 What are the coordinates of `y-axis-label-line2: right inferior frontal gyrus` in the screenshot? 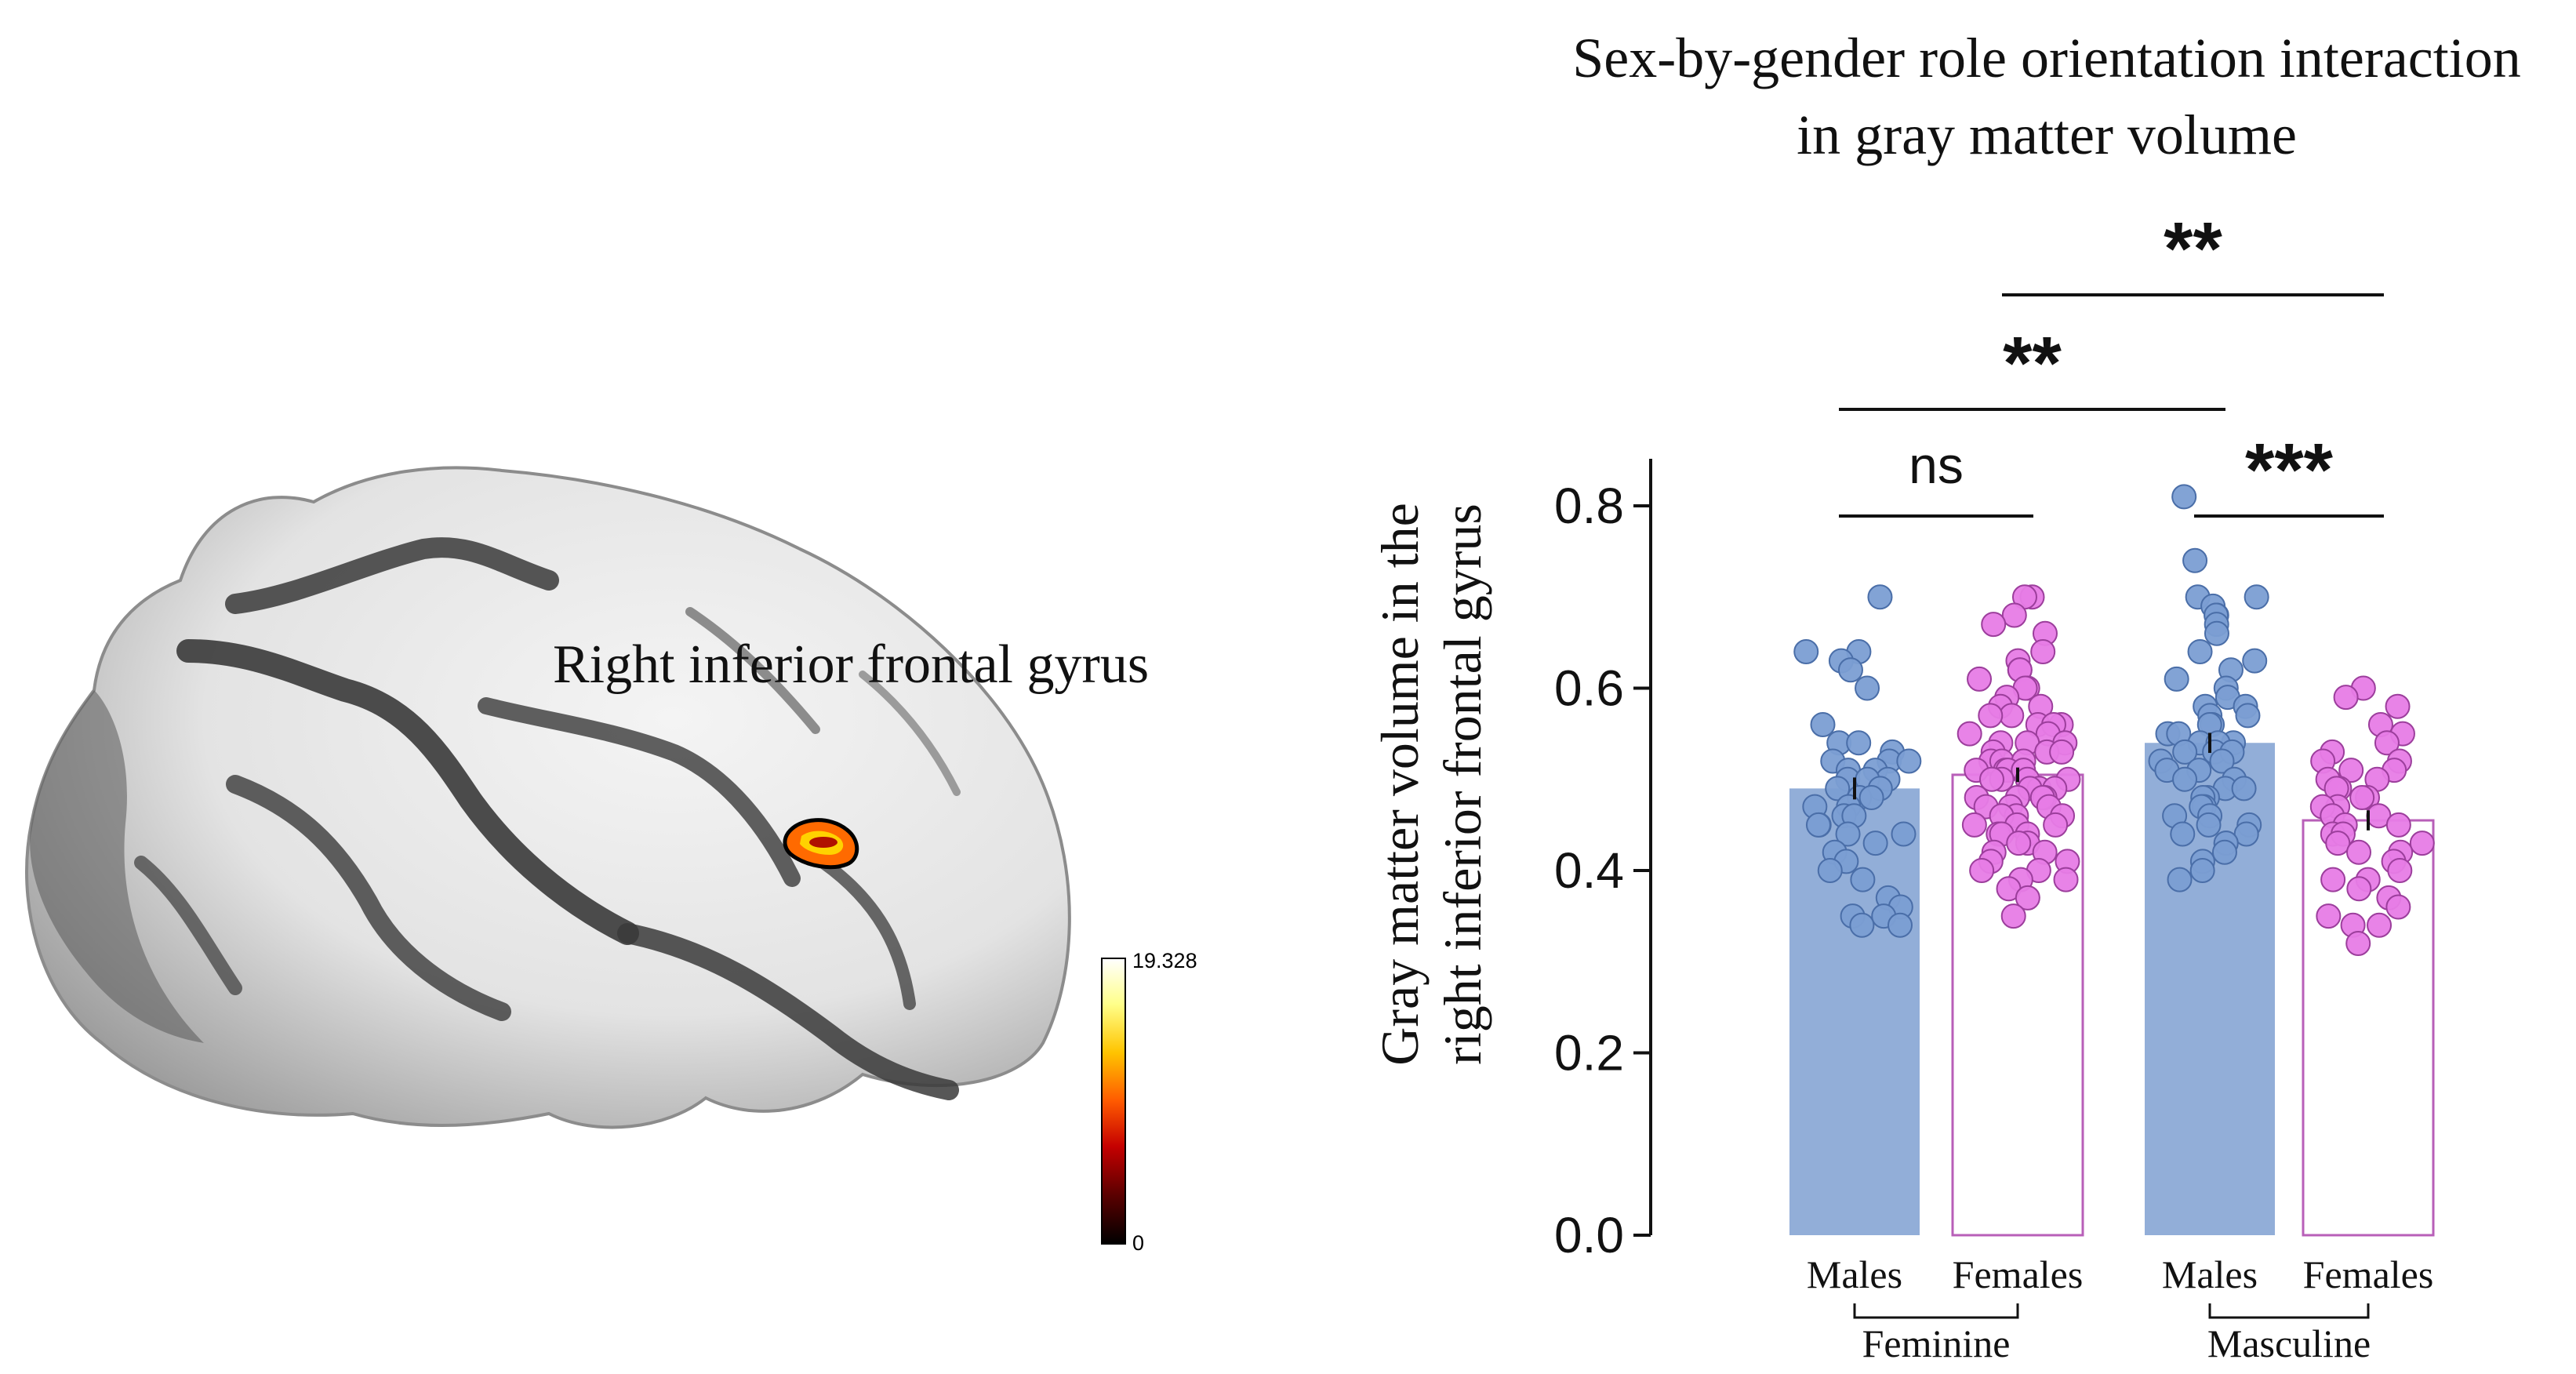 It's located at (1462, 784).